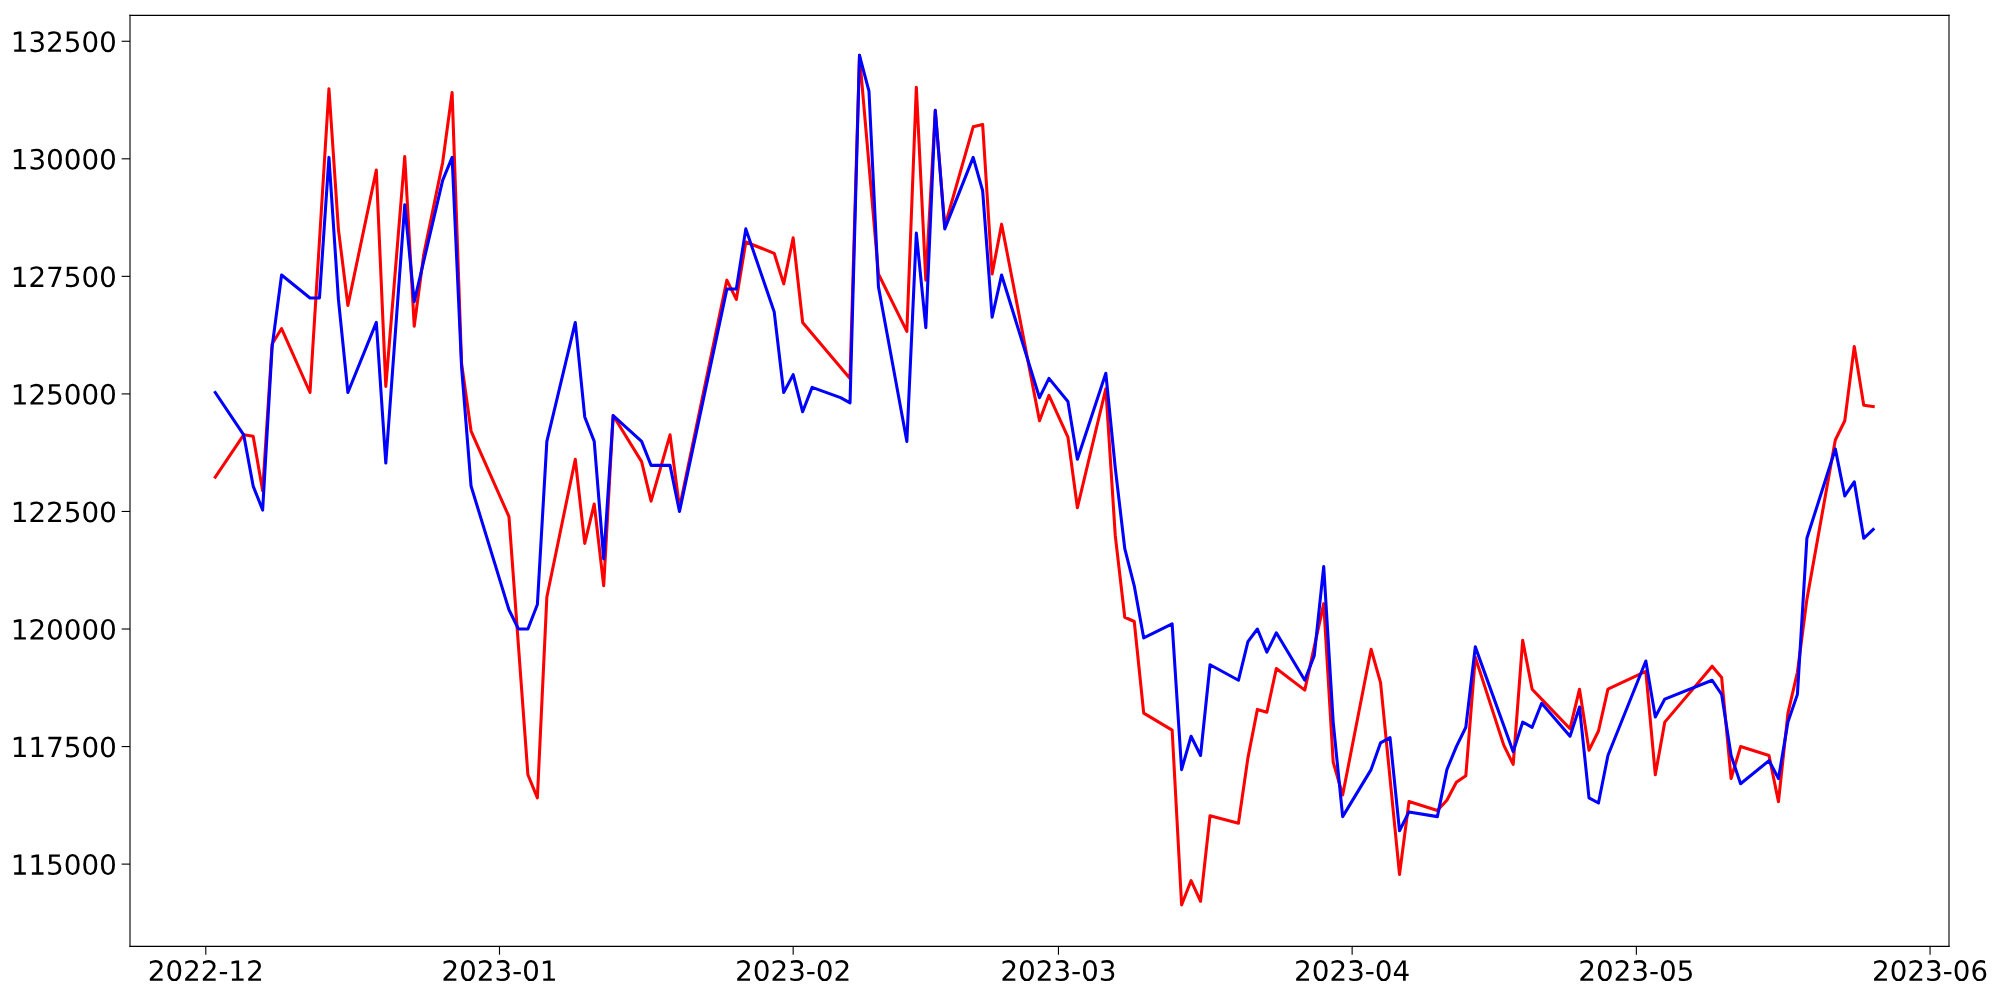  Describe the element at coordinates (64, 277) in the screenshot. I see `y-tick-label: 127500` at that location.